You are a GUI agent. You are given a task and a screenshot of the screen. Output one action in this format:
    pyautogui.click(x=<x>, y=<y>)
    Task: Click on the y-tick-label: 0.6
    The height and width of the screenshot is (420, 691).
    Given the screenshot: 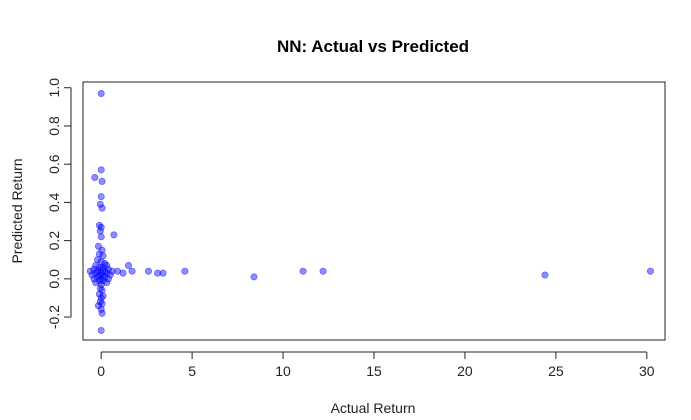 What is the action you would take?
    pyautogui.click(x=54, y=164)
    